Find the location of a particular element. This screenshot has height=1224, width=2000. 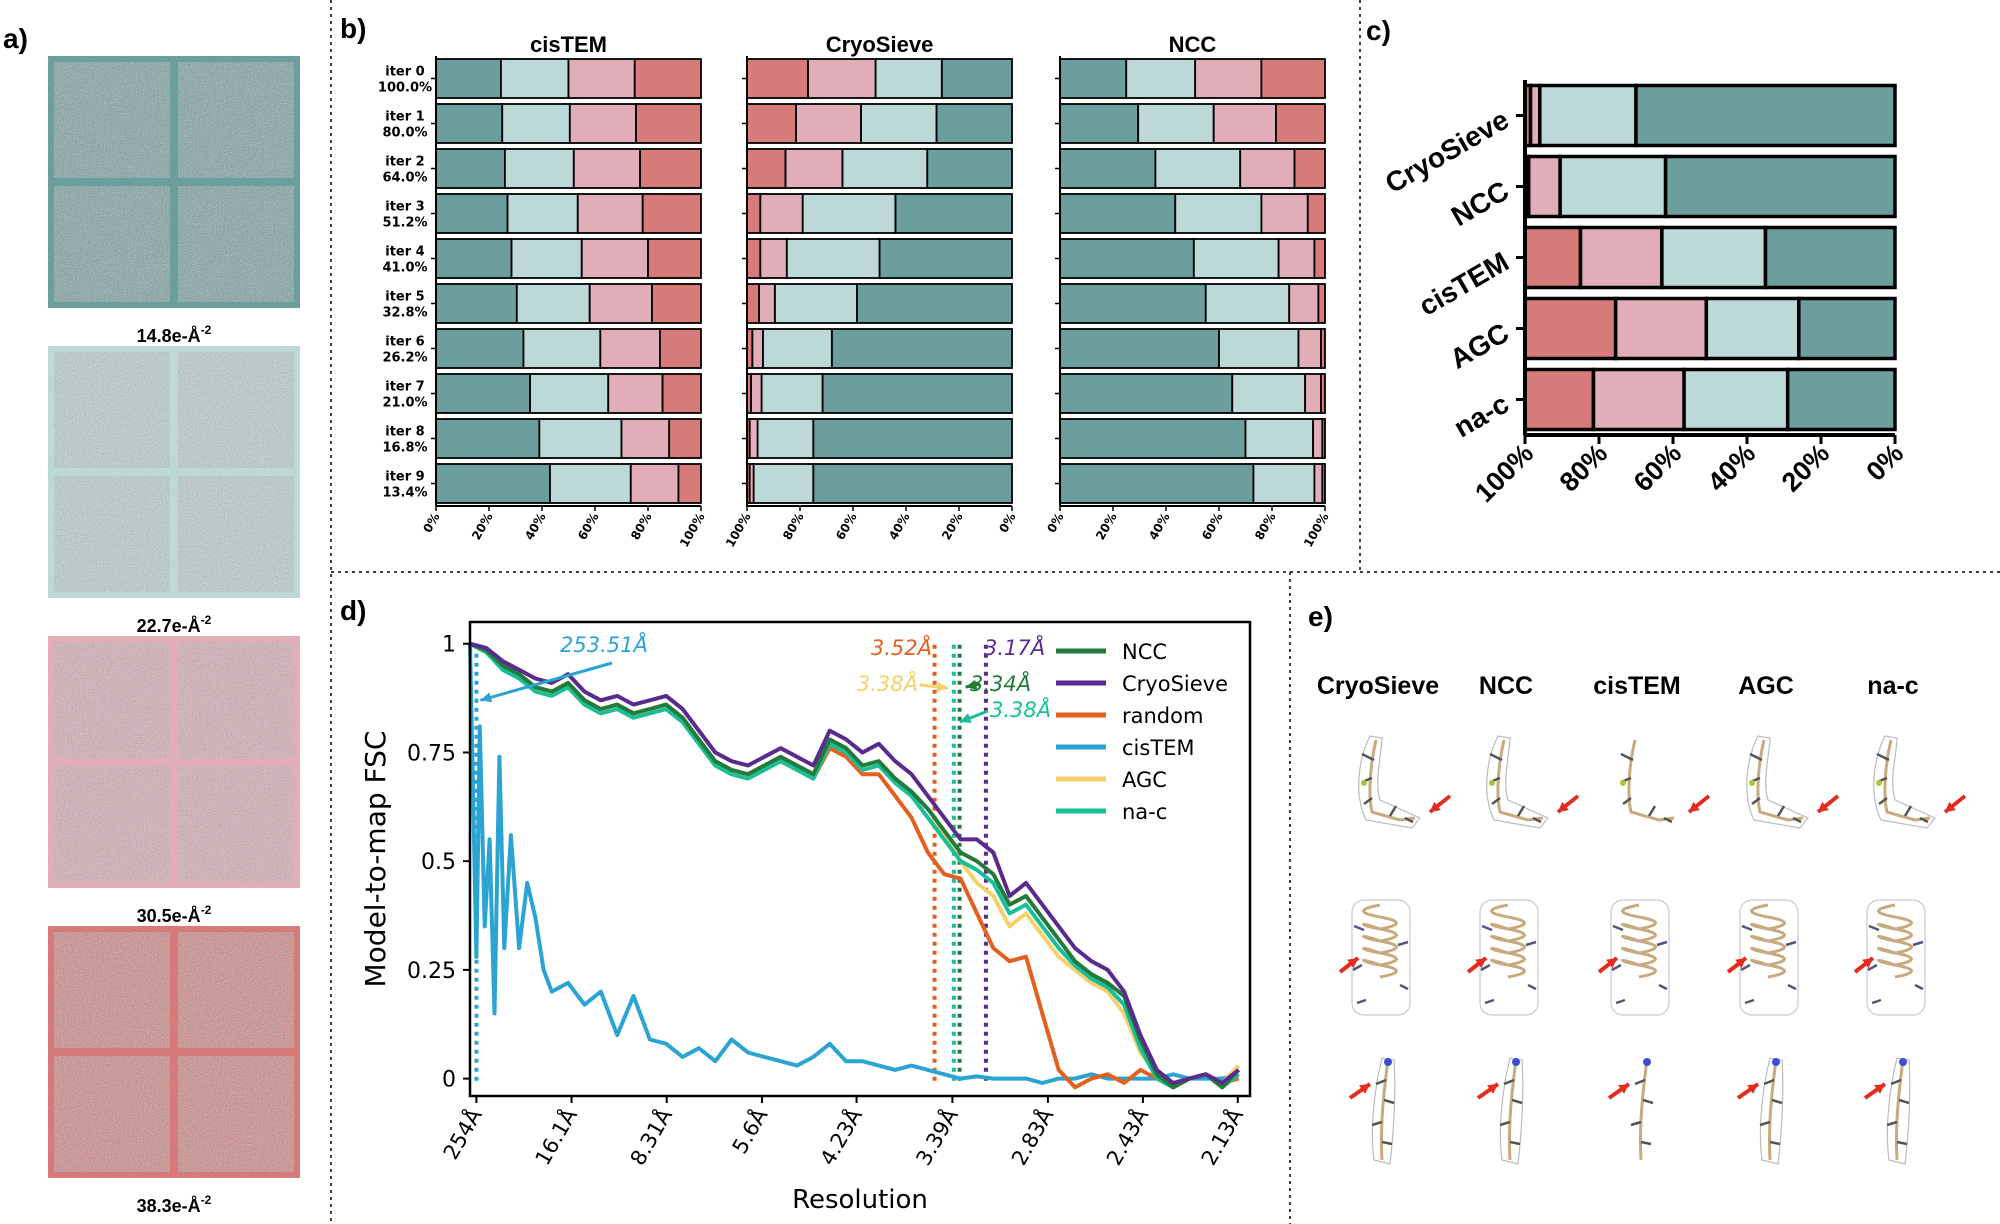

legend-label-cistem: cisTEM is located at coordinates (1158, 748).